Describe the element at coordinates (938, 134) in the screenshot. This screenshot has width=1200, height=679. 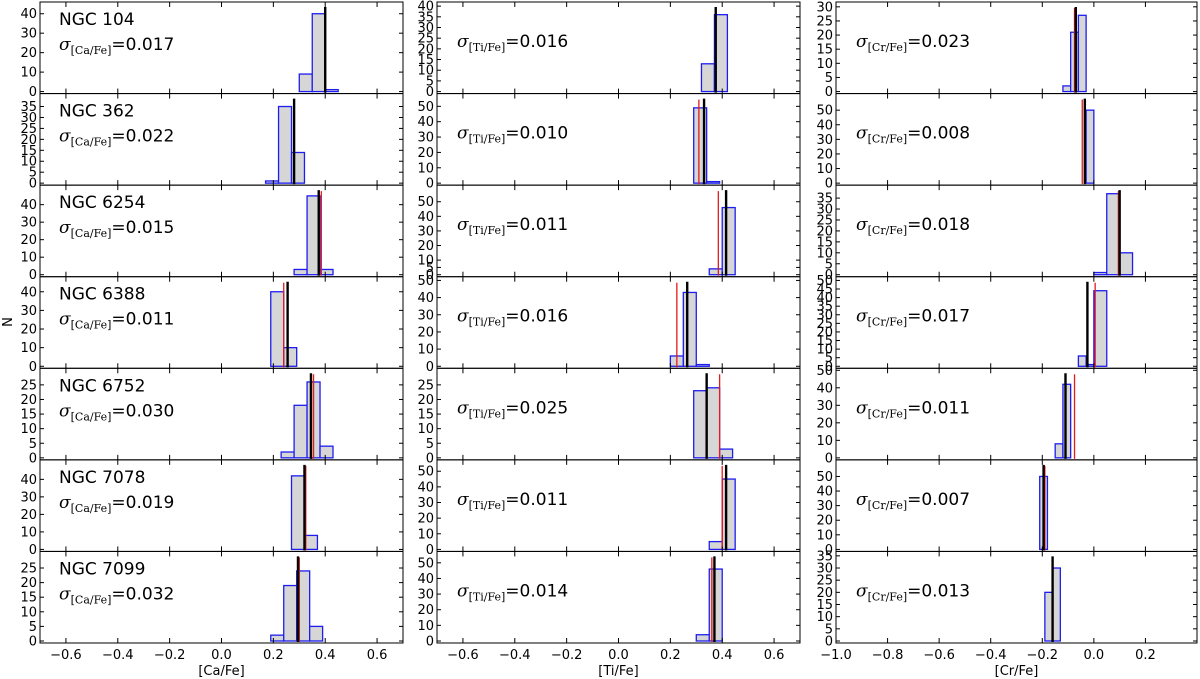
I see `sigma-number: =0.008` at that location.